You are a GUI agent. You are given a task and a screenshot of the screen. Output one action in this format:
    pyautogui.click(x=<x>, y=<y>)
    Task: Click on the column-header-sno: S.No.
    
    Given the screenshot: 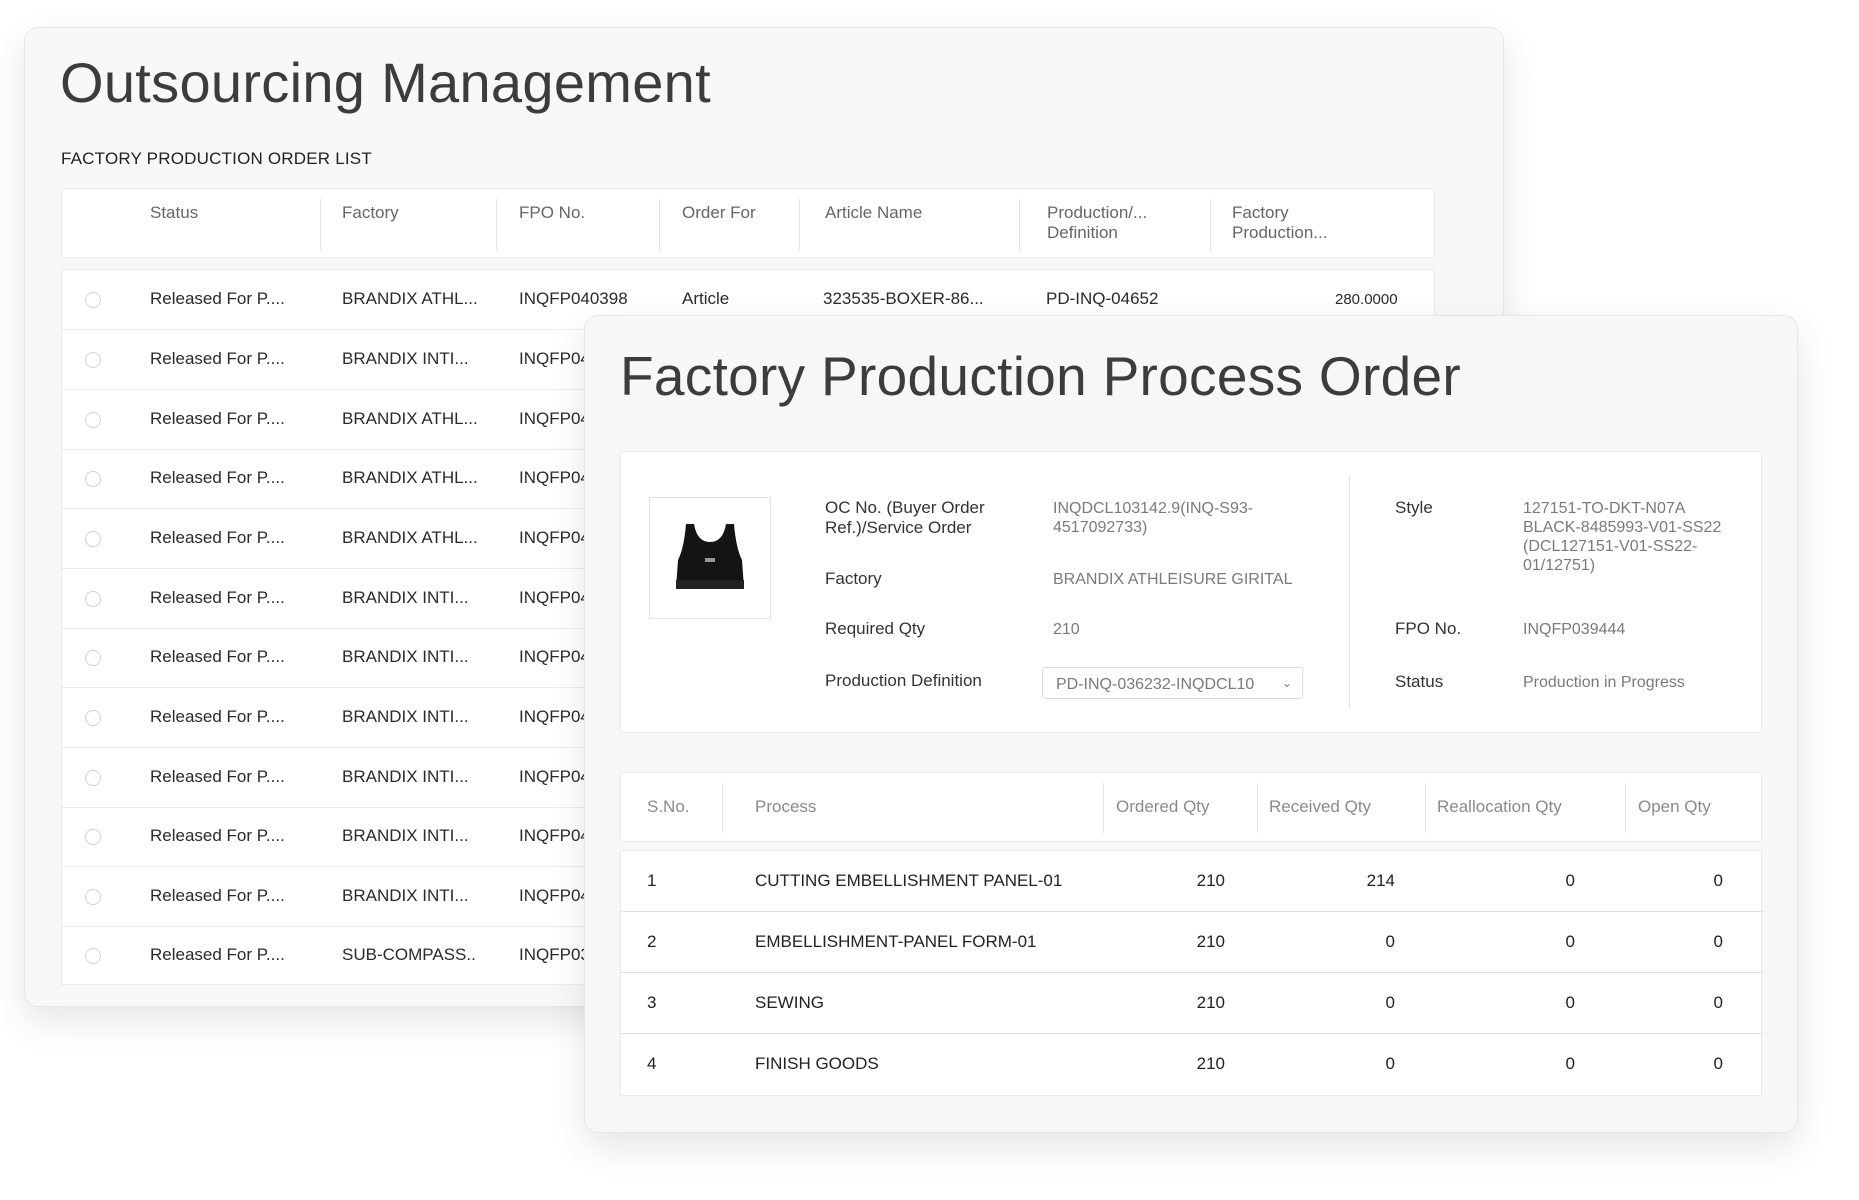 What is the action you would take?
    pyautogui.click(x=668, y=806)
    